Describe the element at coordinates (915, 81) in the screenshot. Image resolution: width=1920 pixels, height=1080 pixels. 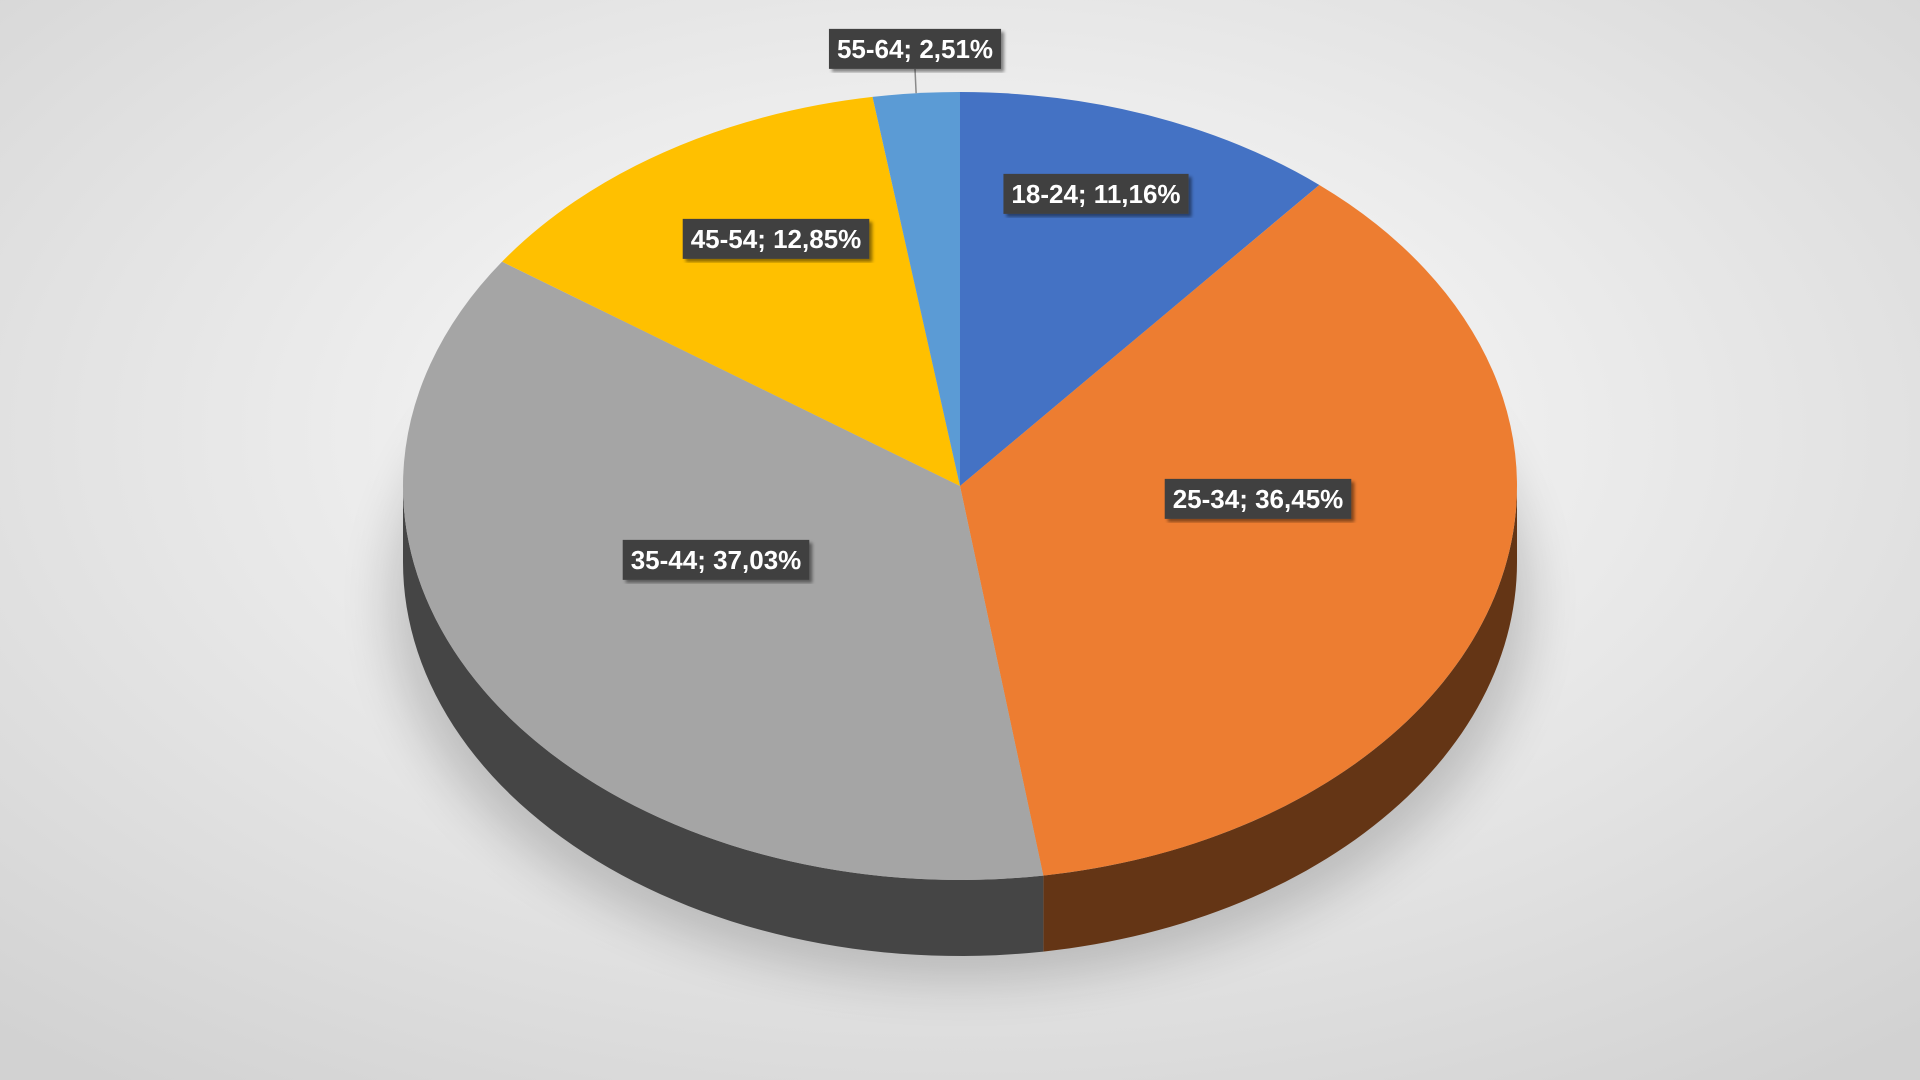
I see `leader-line` at that location.